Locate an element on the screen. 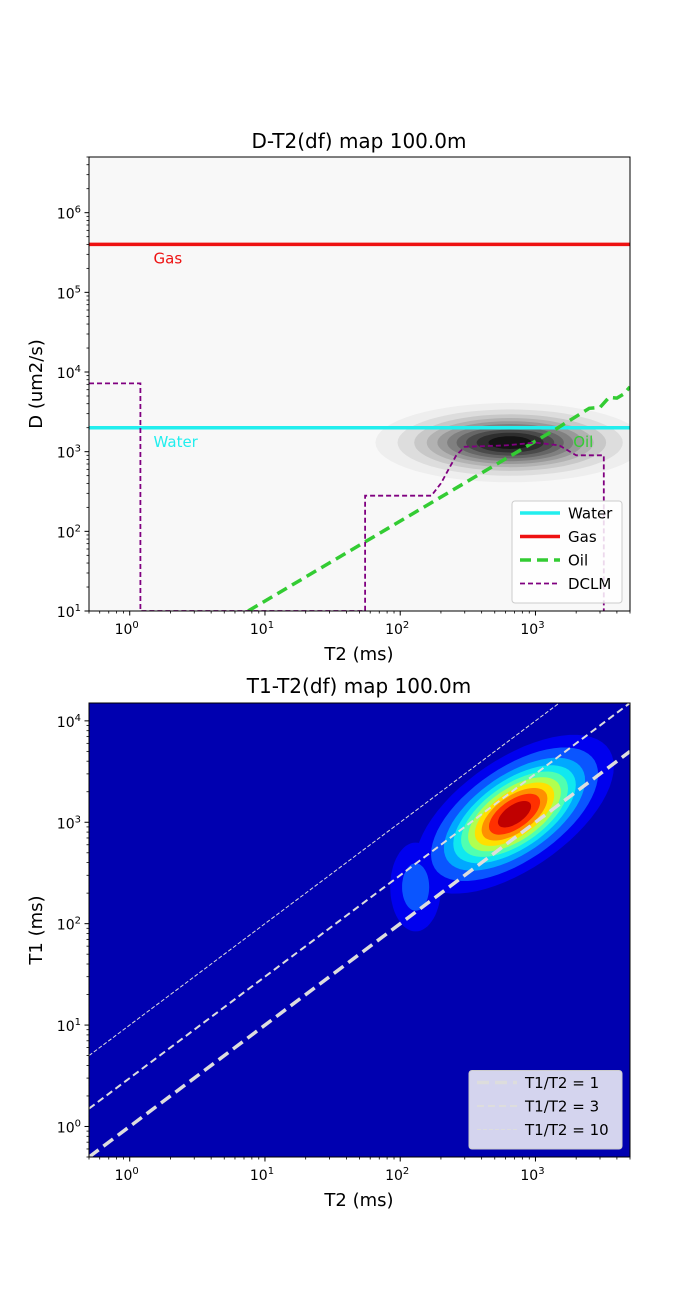 The height and width of the screenshot is (1304, 700). d-t2-y-tick-label: 106 is located at coordinates (69, 214).